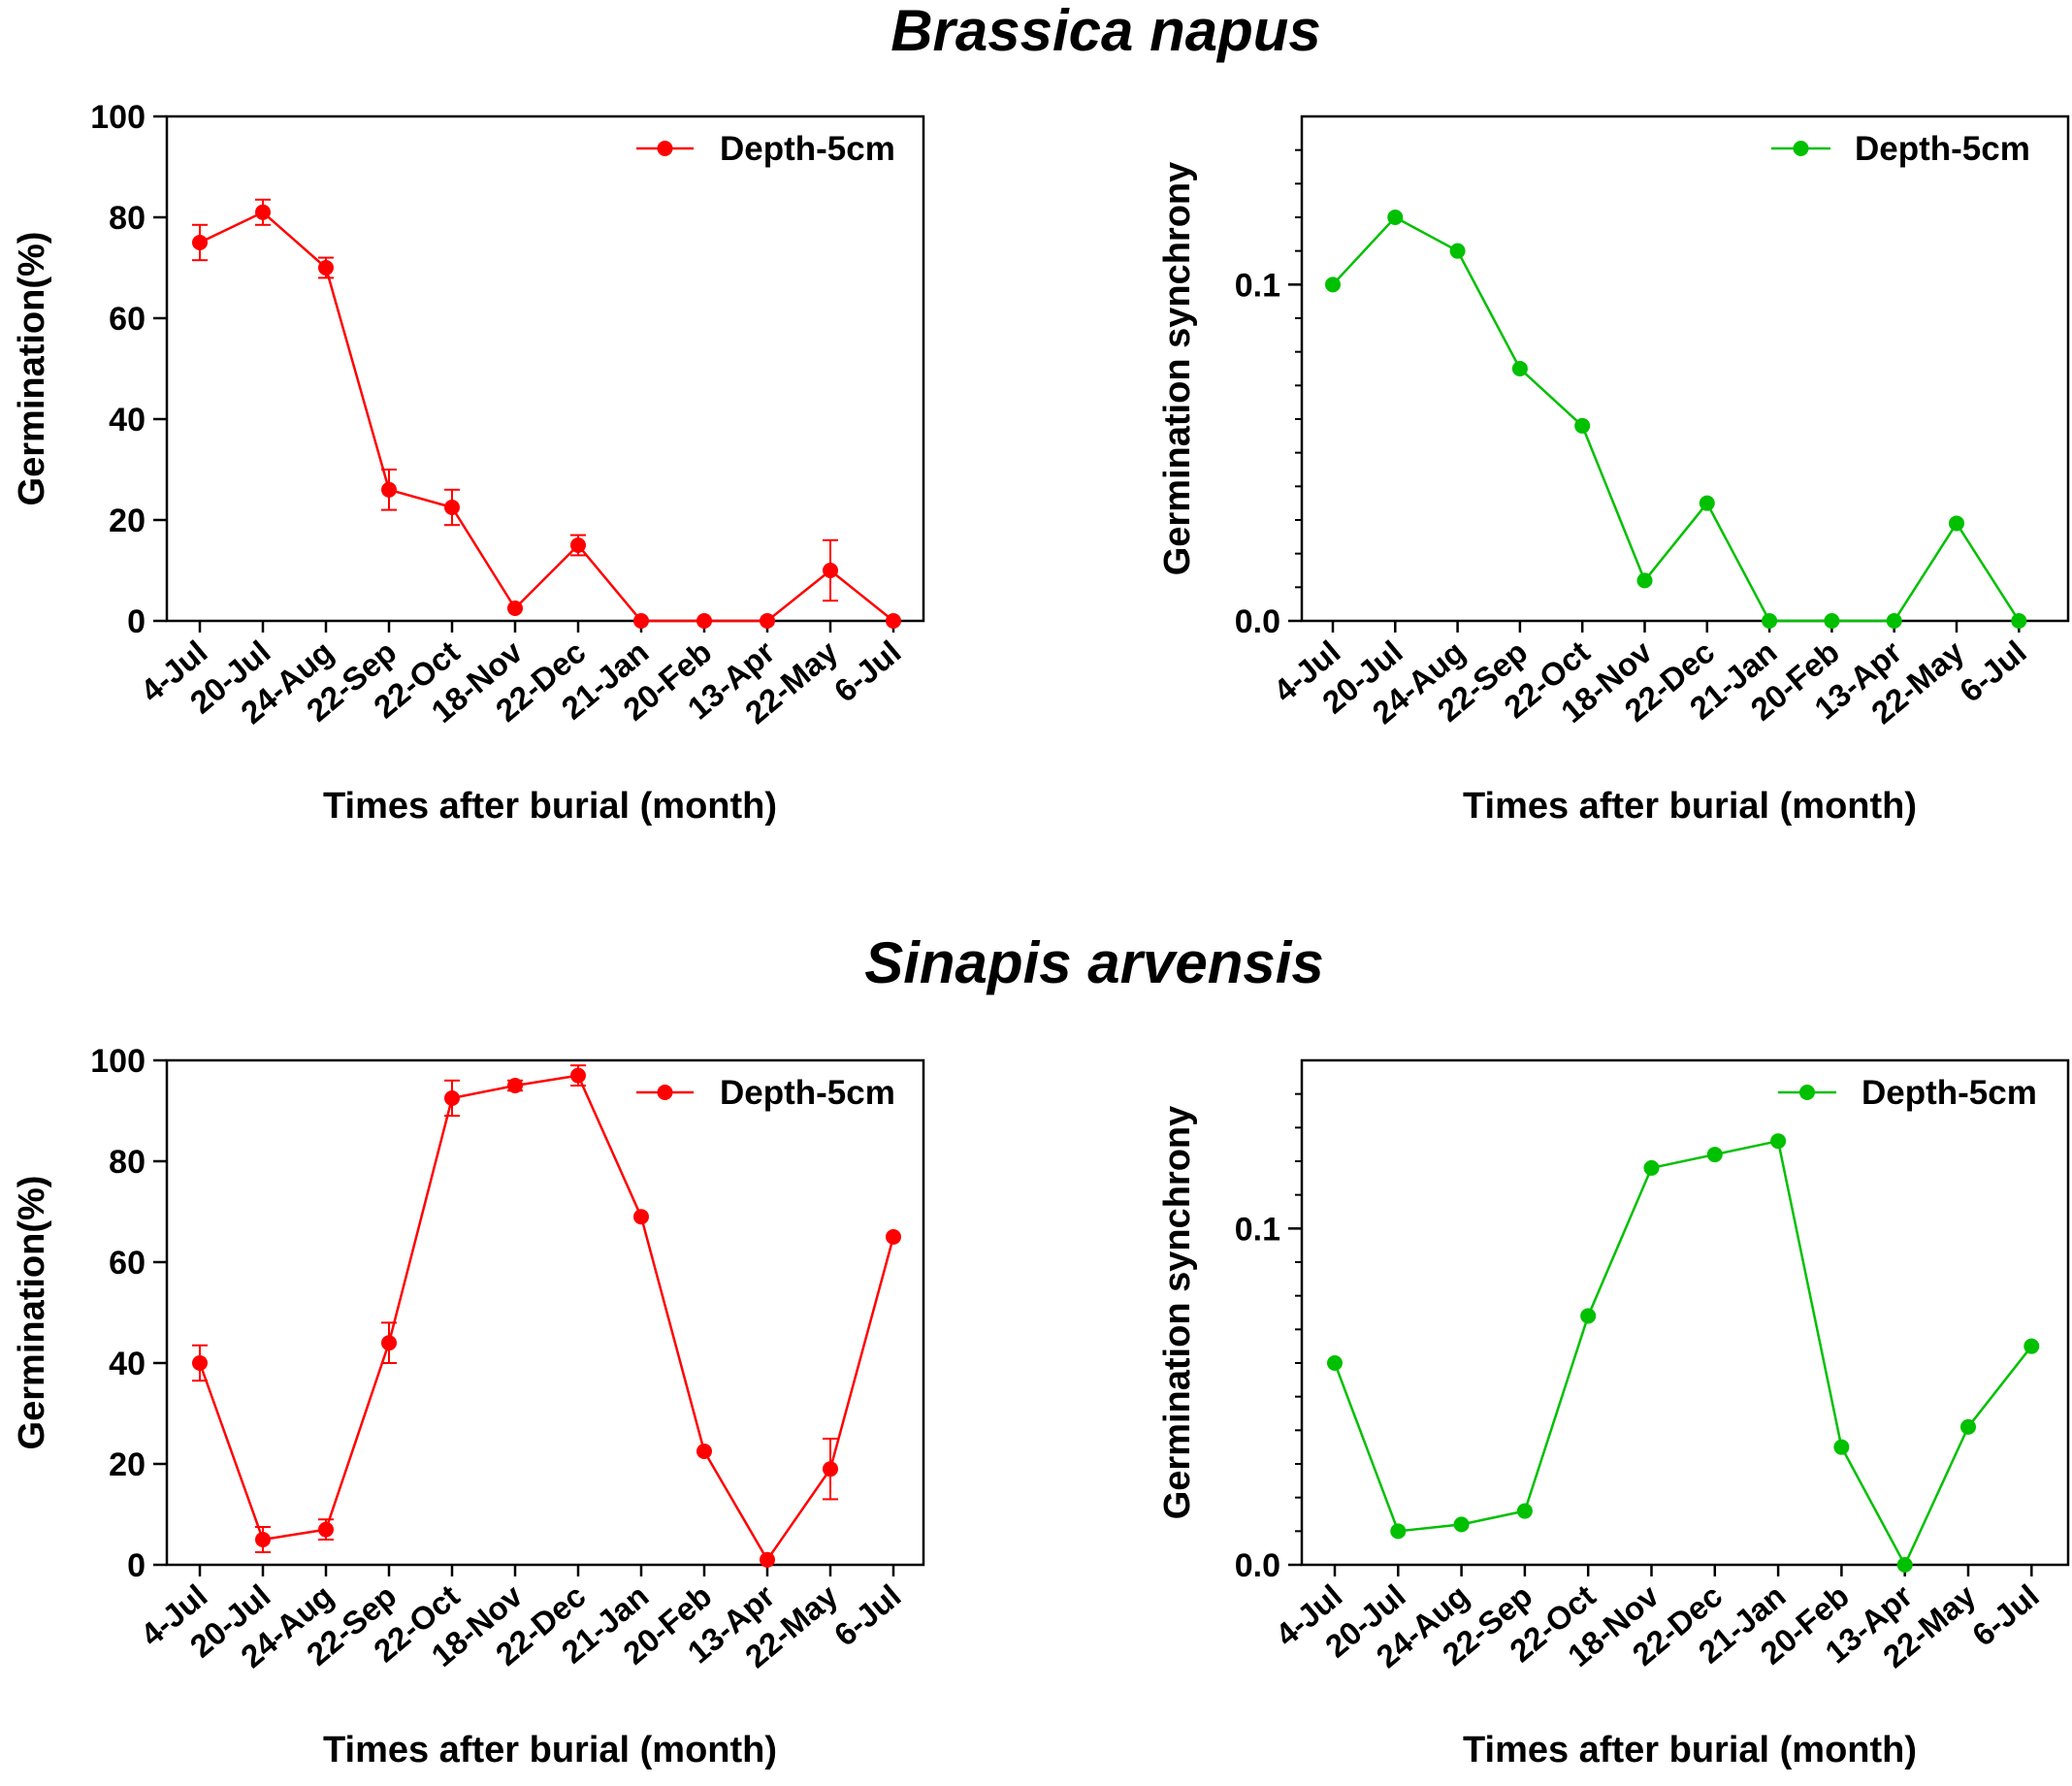  I want to click on figure-title-bottom: Sinapis arvensis, so click(1094, 962).